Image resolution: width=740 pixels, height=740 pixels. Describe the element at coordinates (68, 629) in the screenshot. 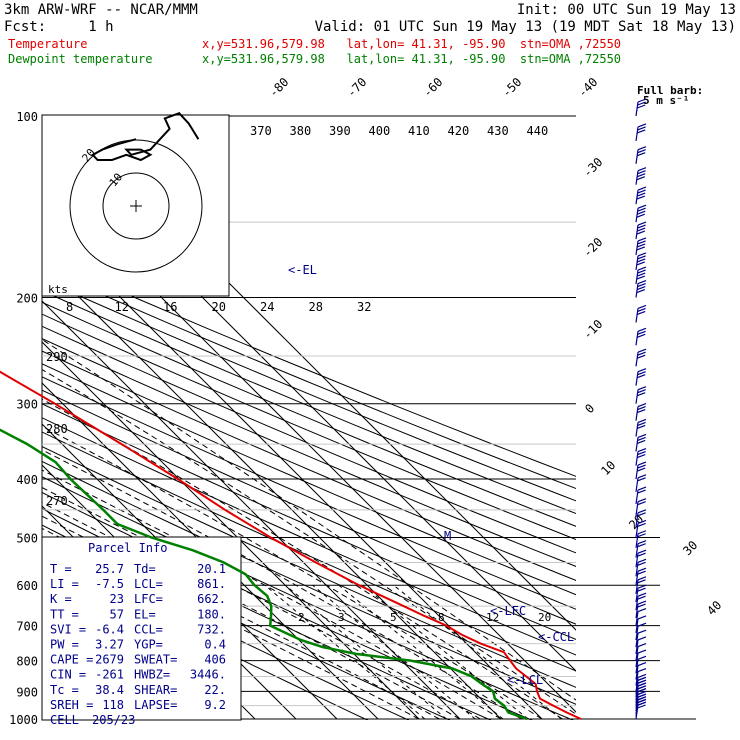

I see `parcel-param-name: SVI =` at that location.